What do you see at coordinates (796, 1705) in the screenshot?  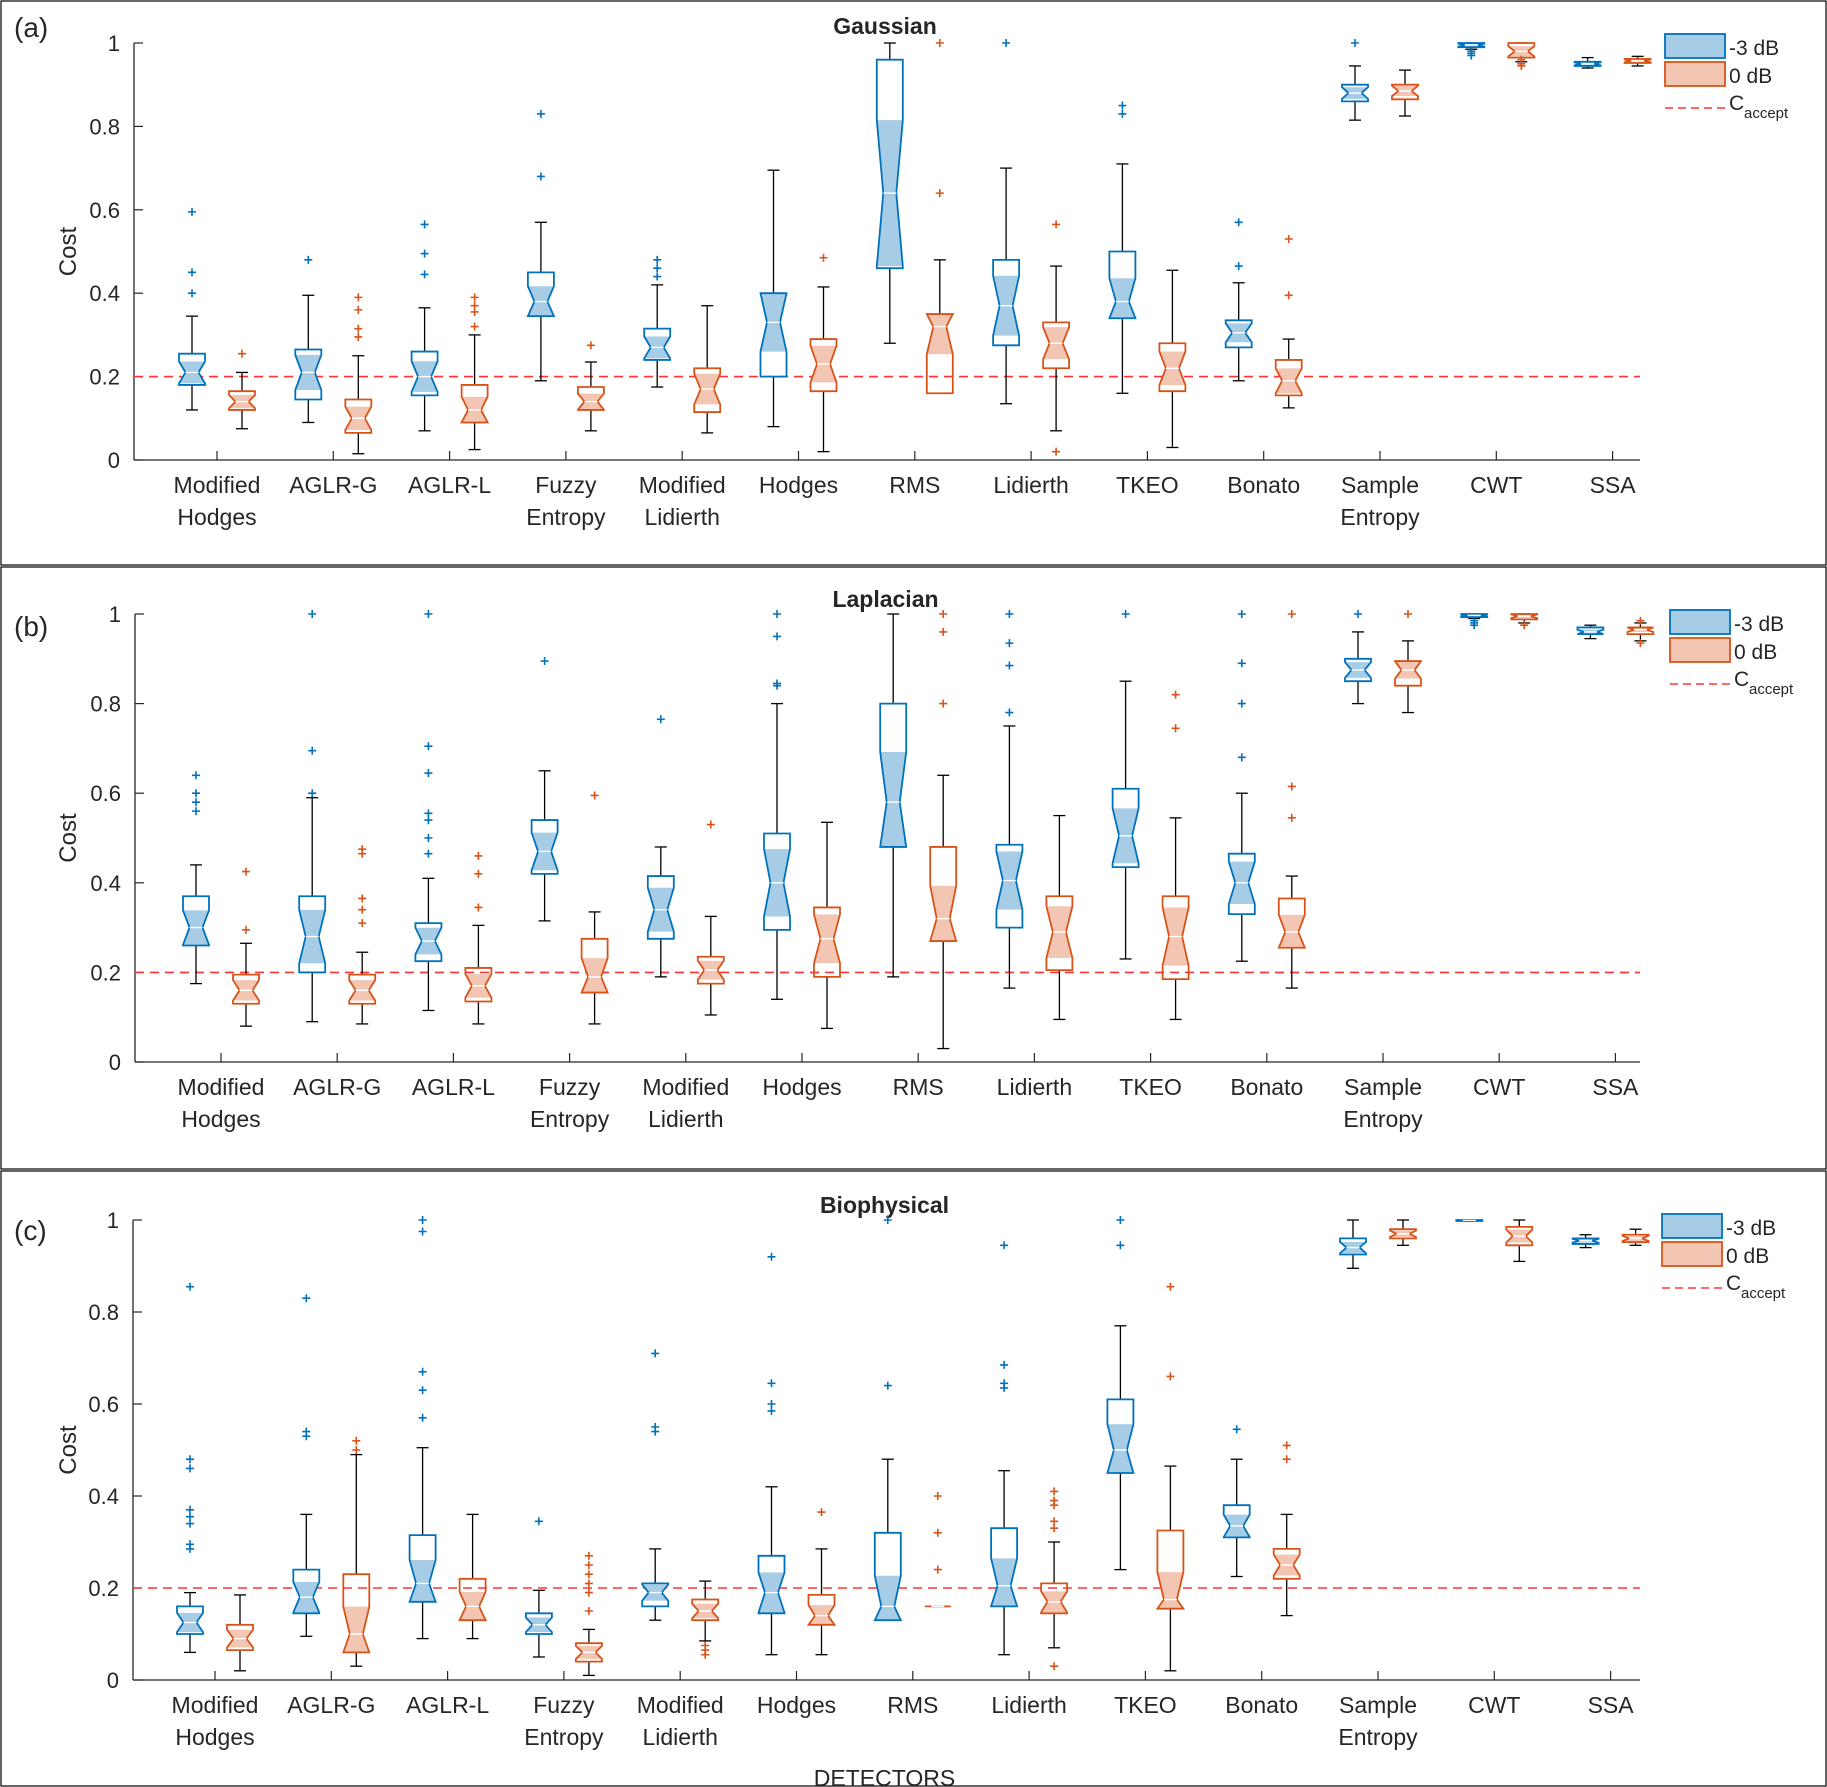 I see `x-tick-label: Hodges` at bounding box center [796, 1705].